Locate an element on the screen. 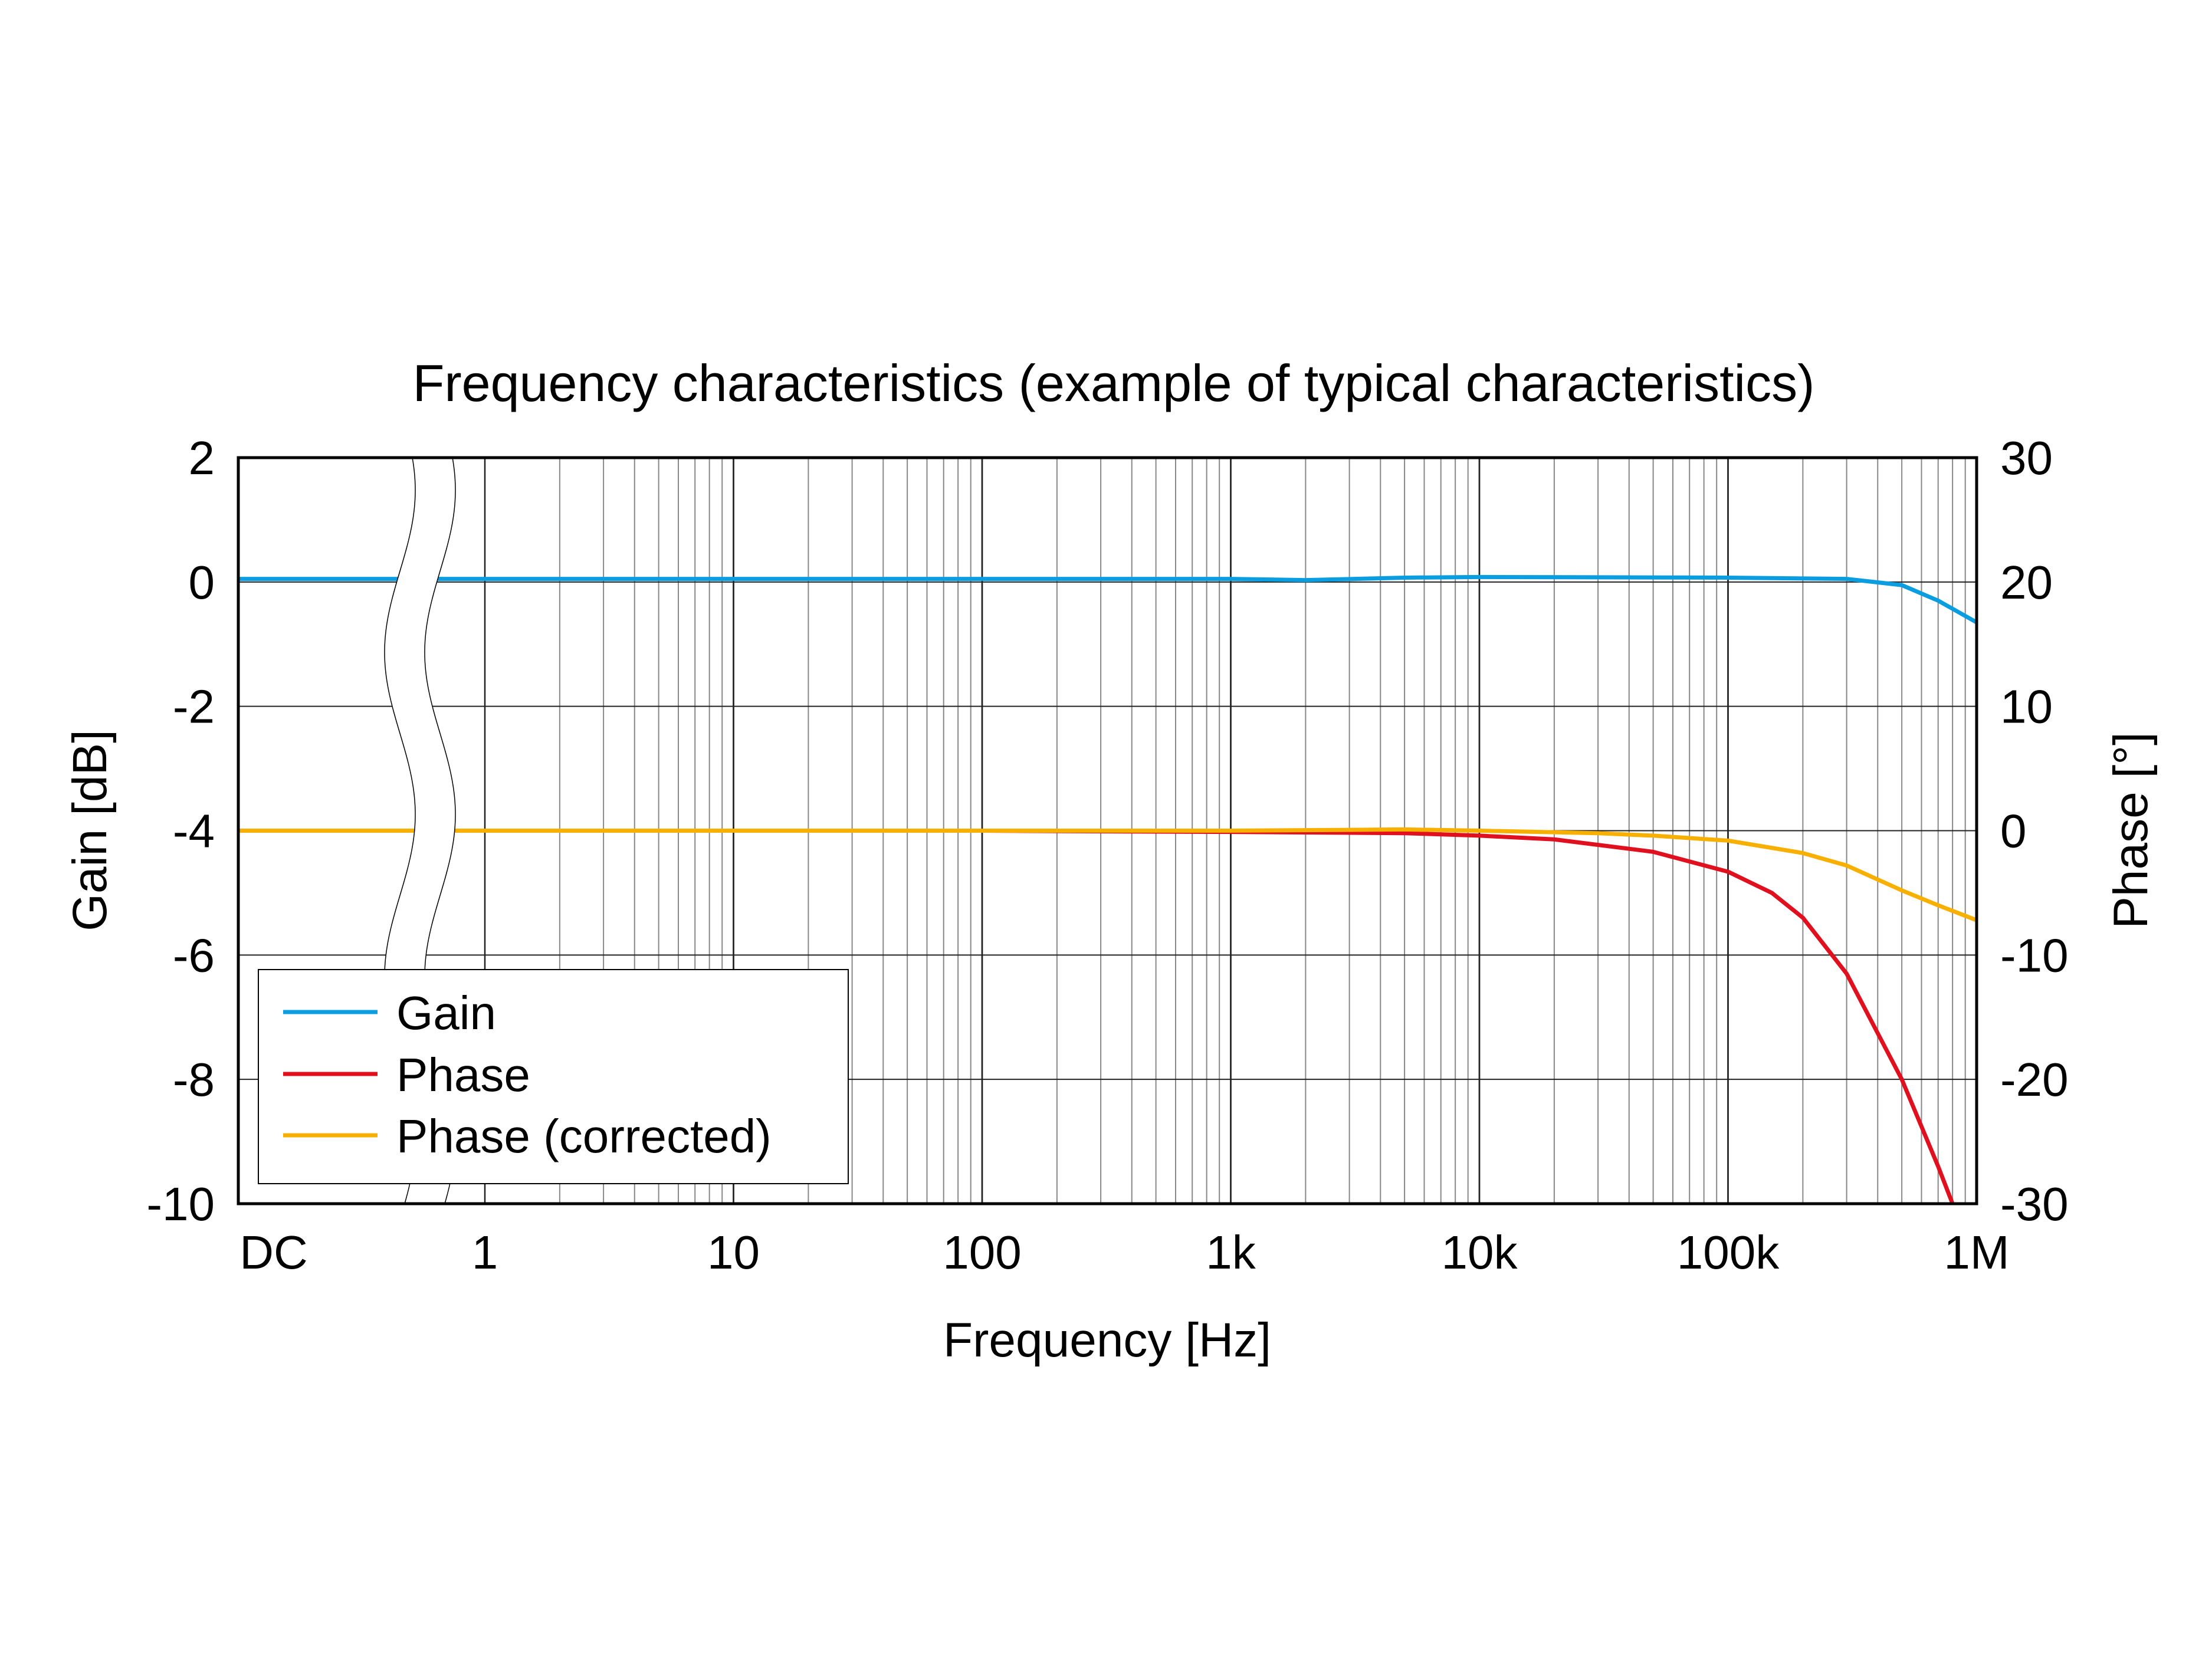 This screenshot has height=1659, width=2212. y2-tick-label: 10 is located at coordinates (2026, 707).